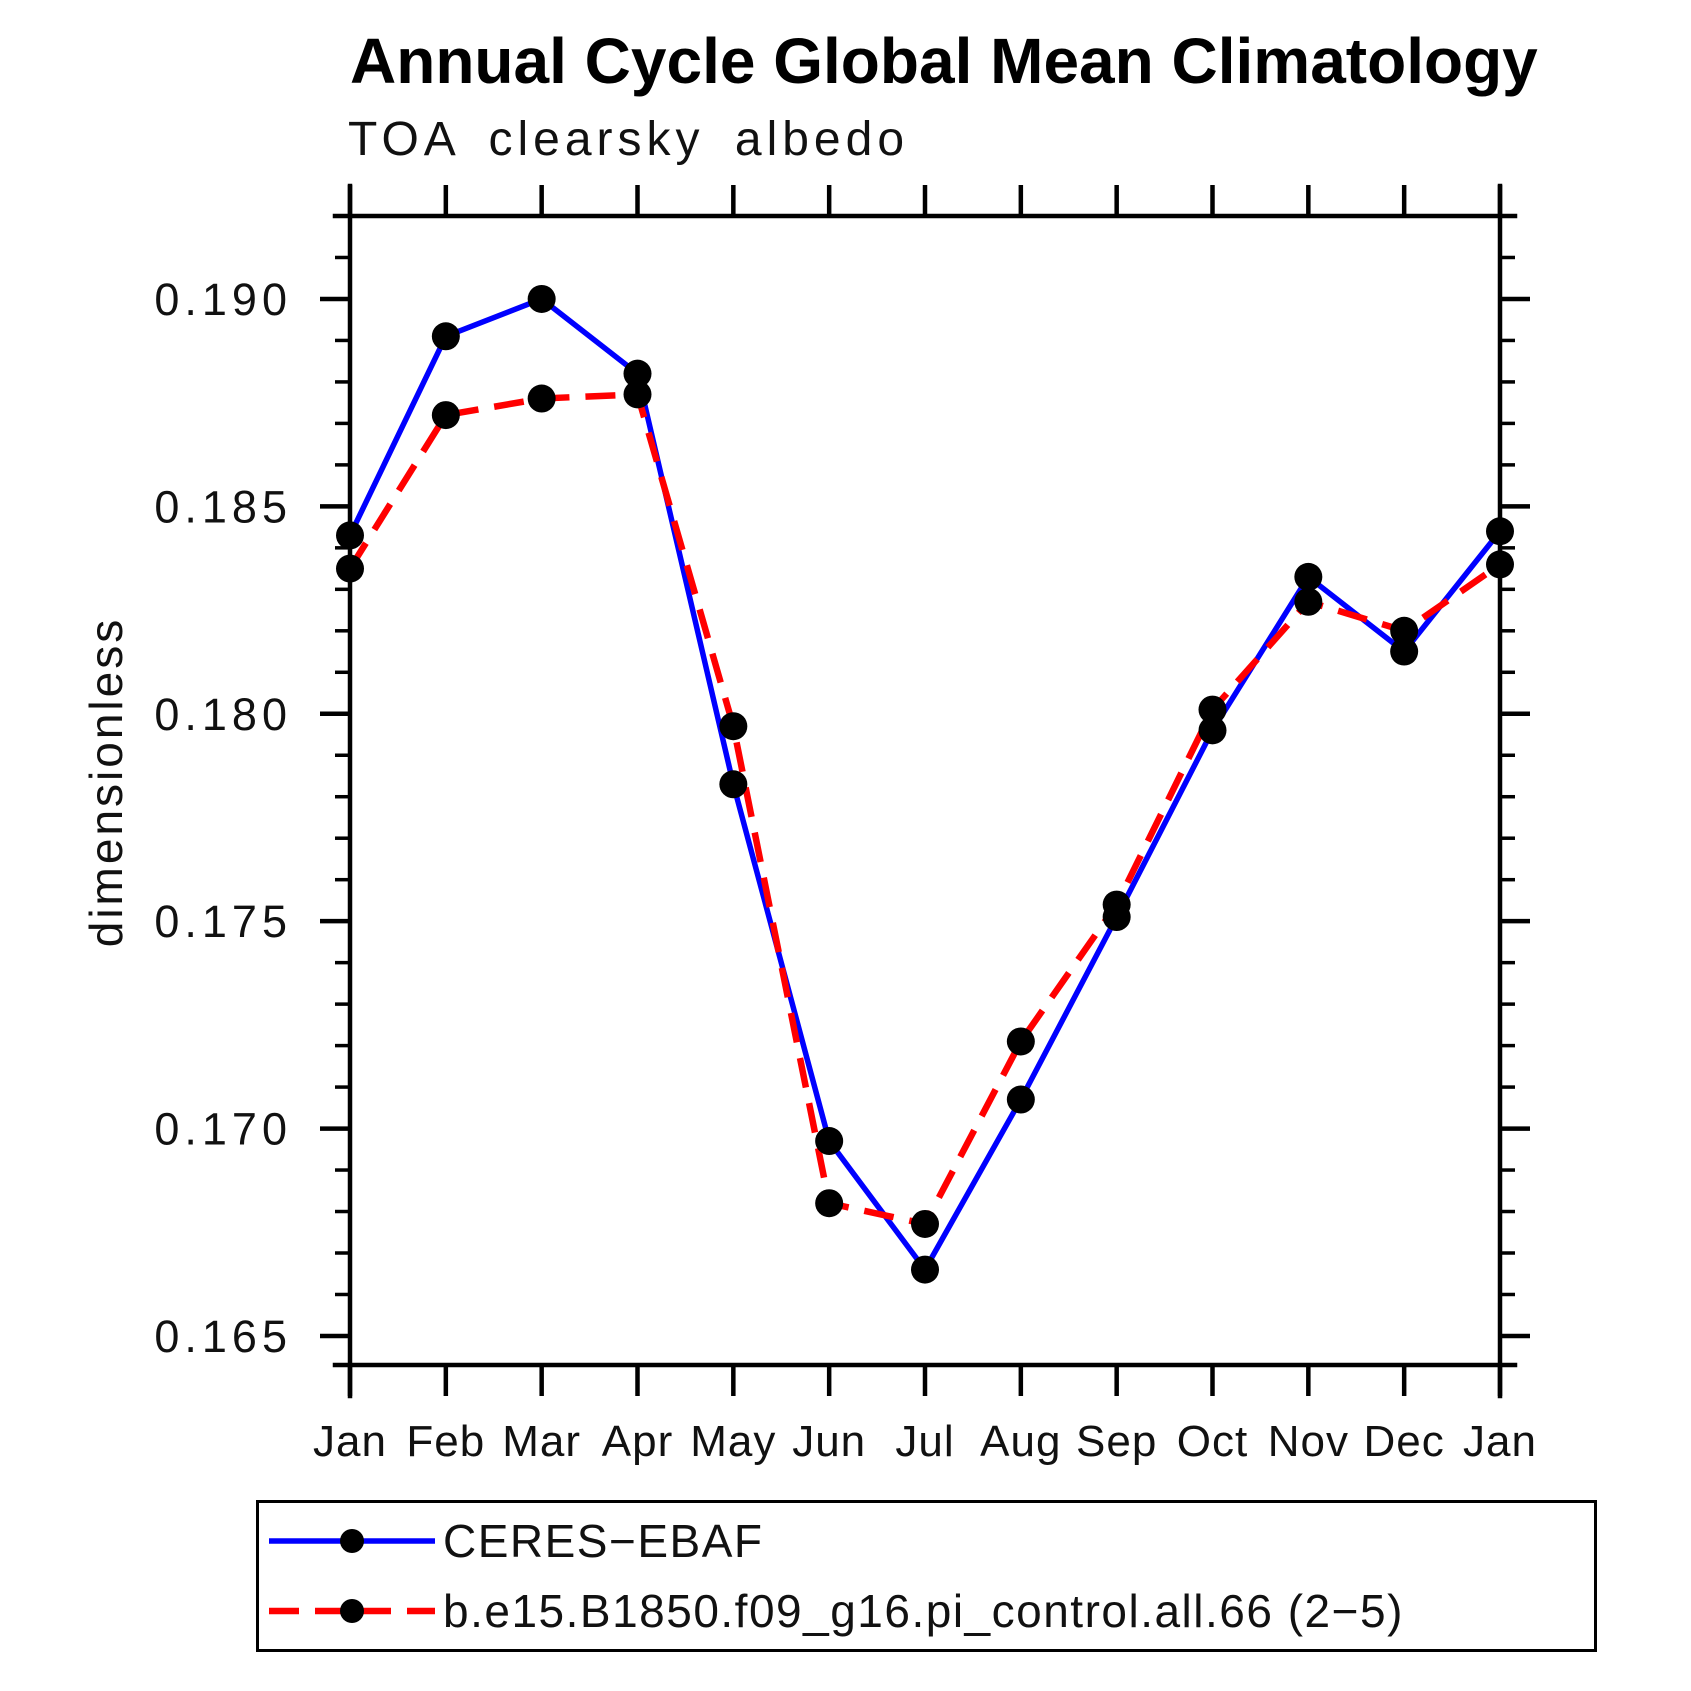 This screenshot has width=1691, height=1691. What do you see at coordinates (1020, 1441) in the screenshot?
I see `x-tick-label: Aug` at bounding box center [1020, 1441].